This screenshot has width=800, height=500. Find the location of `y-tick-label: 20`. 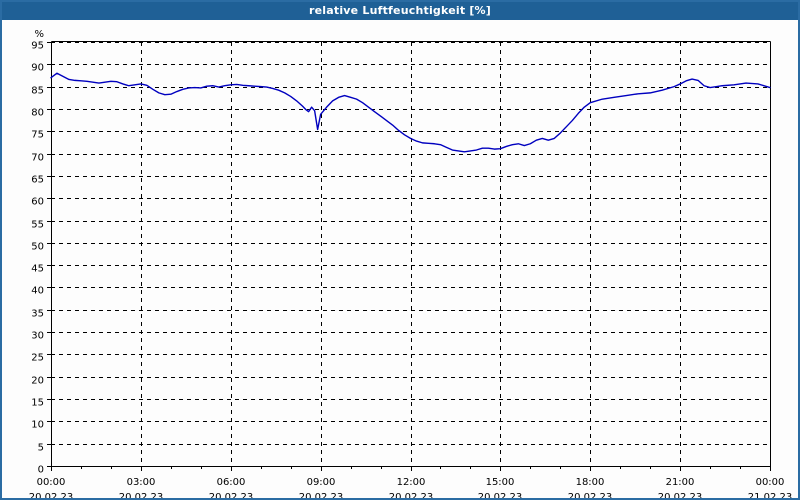

y-tick-label: 20 is located at coordinates (37, 381).